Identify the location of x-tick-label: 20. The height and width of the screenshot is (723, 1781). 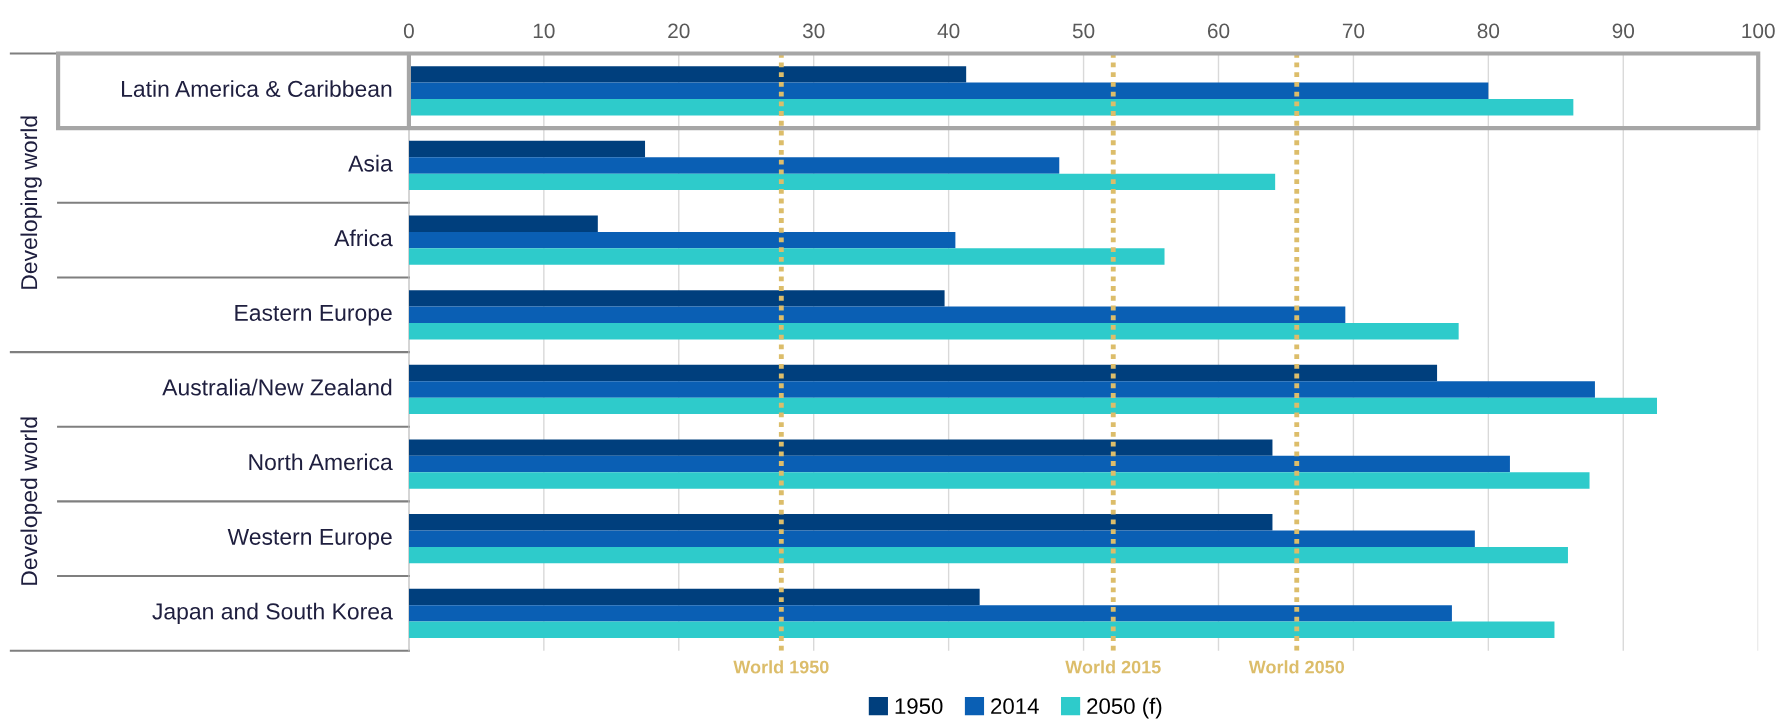
(679, 31).